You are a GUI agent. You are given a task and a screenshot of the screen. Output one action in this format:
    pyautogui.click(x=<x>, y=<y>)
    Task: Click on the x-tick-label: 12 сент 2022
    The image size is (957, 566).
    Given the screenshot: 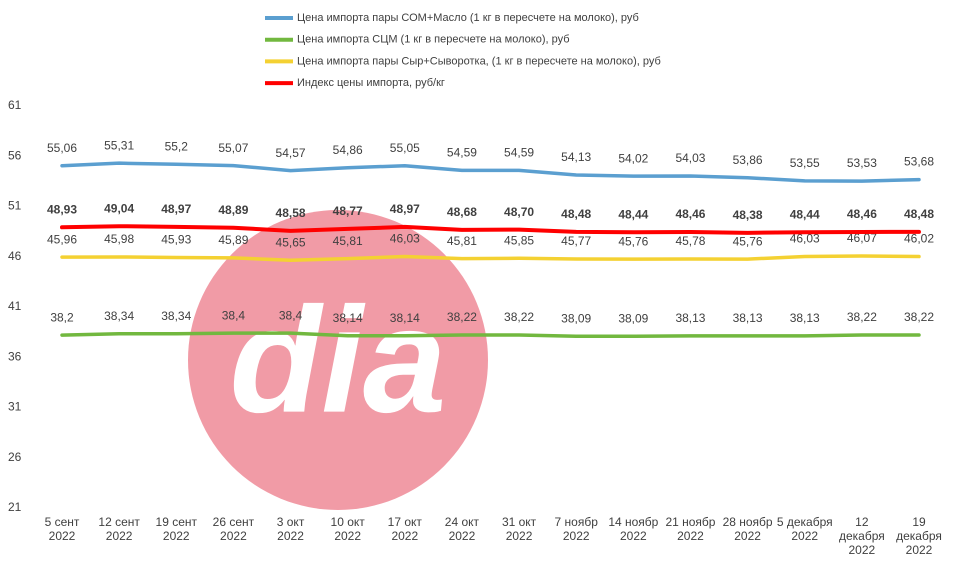 What is the action you would take?
    pyautogui.click(x=119, y=529)
    